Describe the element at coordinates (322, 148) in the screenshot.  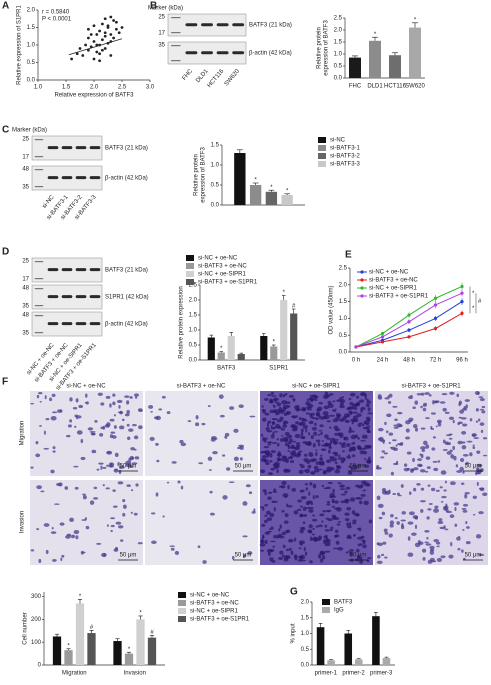
I see `legend-swatch` at that location.